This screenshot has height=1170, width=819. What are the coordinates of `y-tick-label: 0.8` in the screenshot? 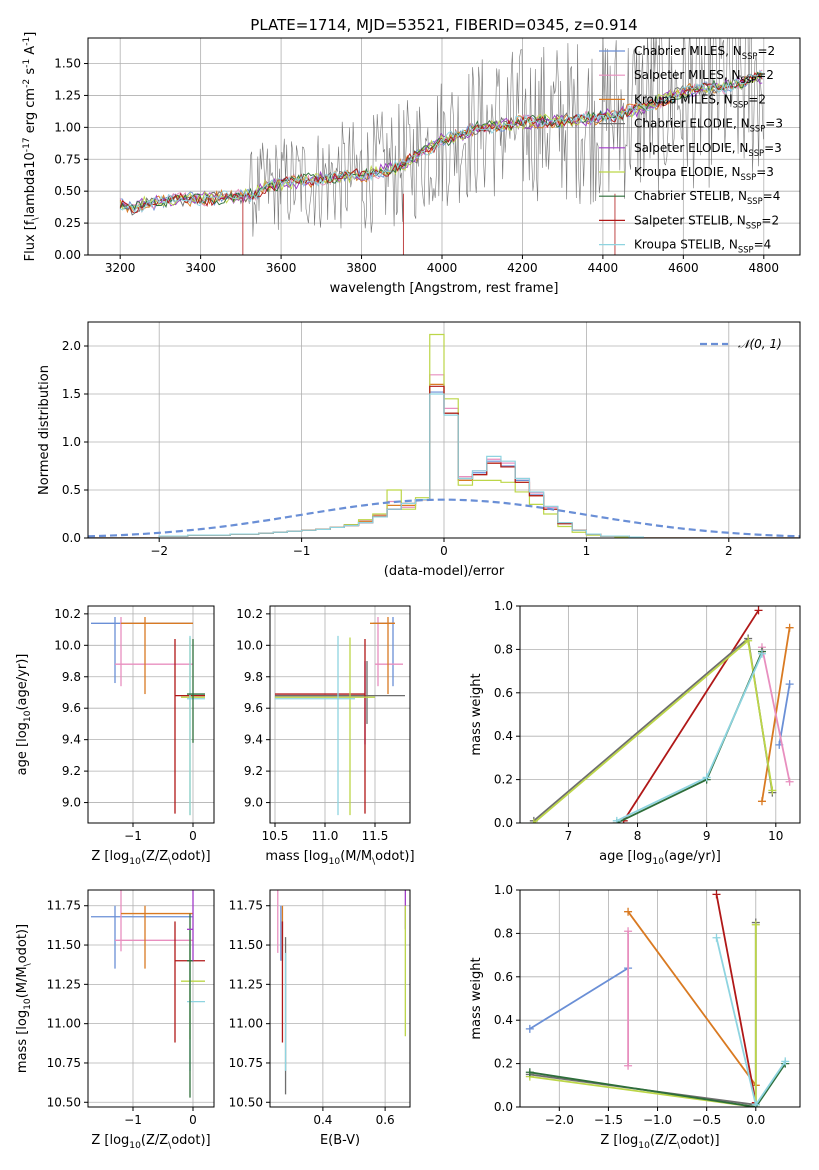 It's located at (503, 933).